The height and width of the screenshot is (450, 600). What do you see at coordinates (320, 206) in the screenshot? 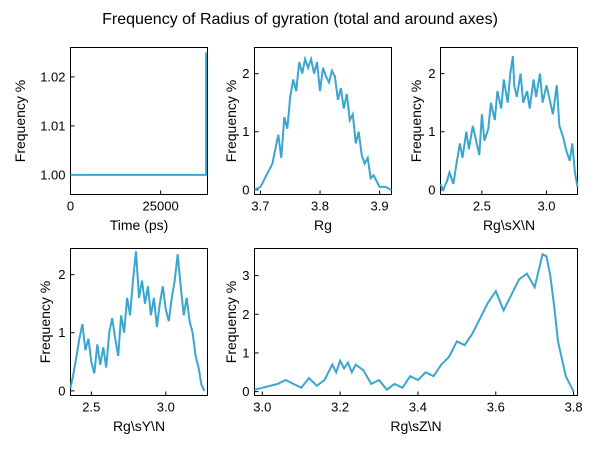
I see `panel-2-xtick-label: 3.8` at bounding box center [320, 206].